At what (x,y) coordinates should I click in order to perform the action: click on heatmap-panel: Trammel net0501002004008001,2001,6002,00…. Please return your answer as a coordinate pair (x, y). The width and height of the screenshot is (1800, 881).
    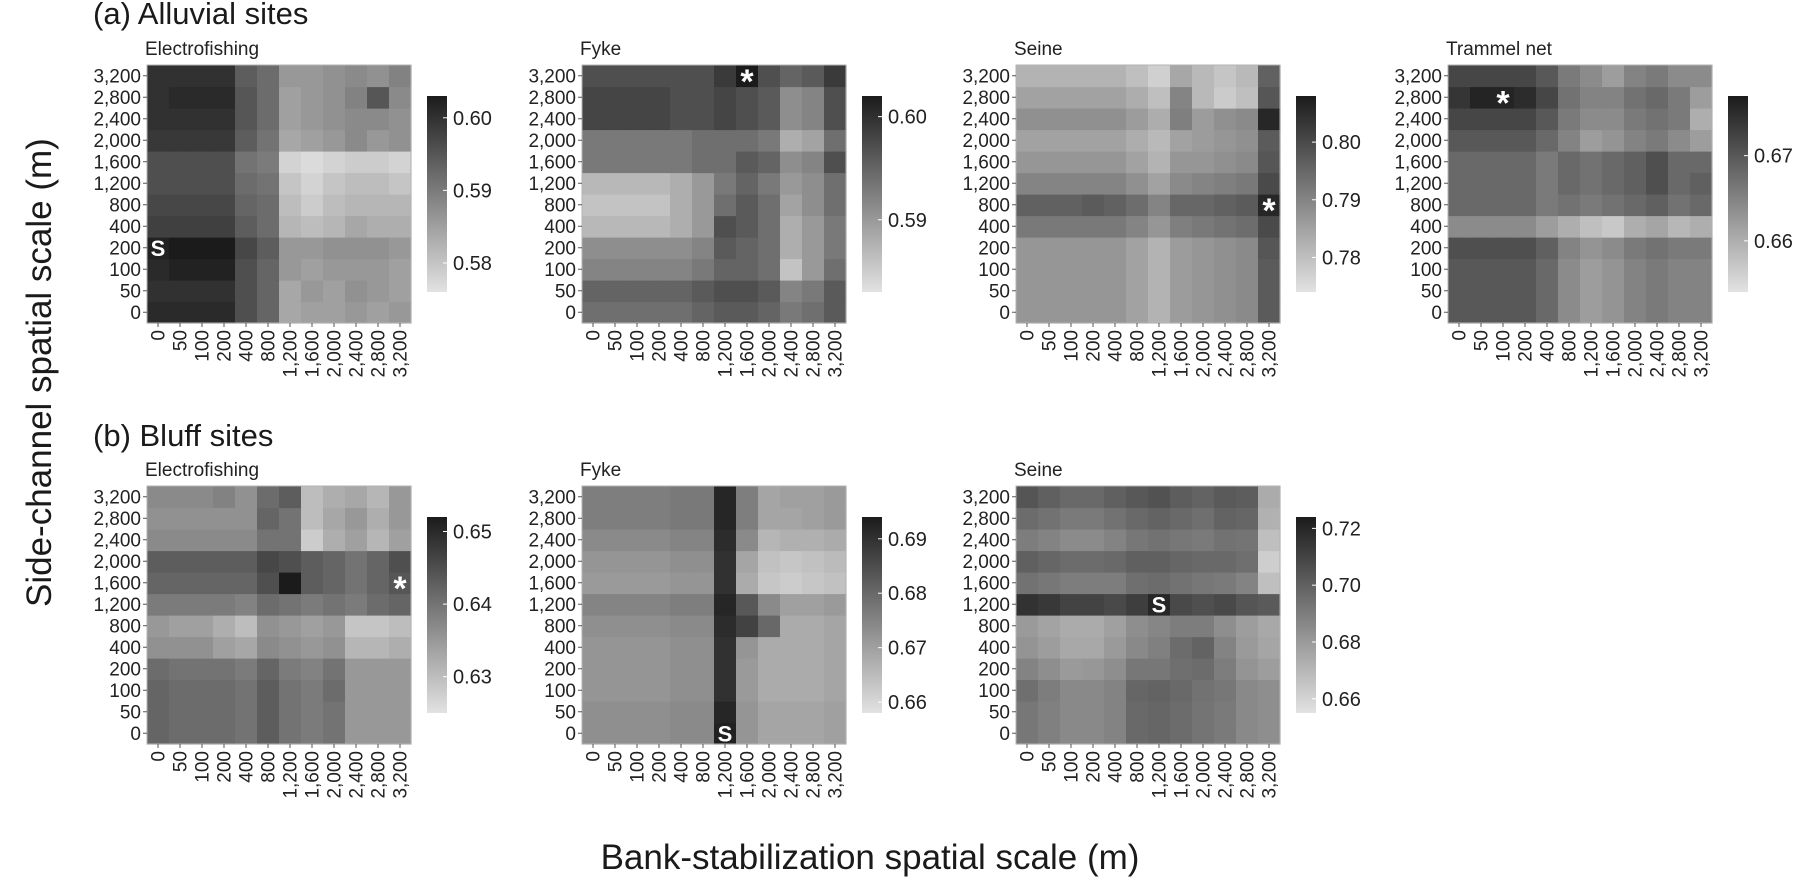
    Looking at the image, I should click on (1593, 208).